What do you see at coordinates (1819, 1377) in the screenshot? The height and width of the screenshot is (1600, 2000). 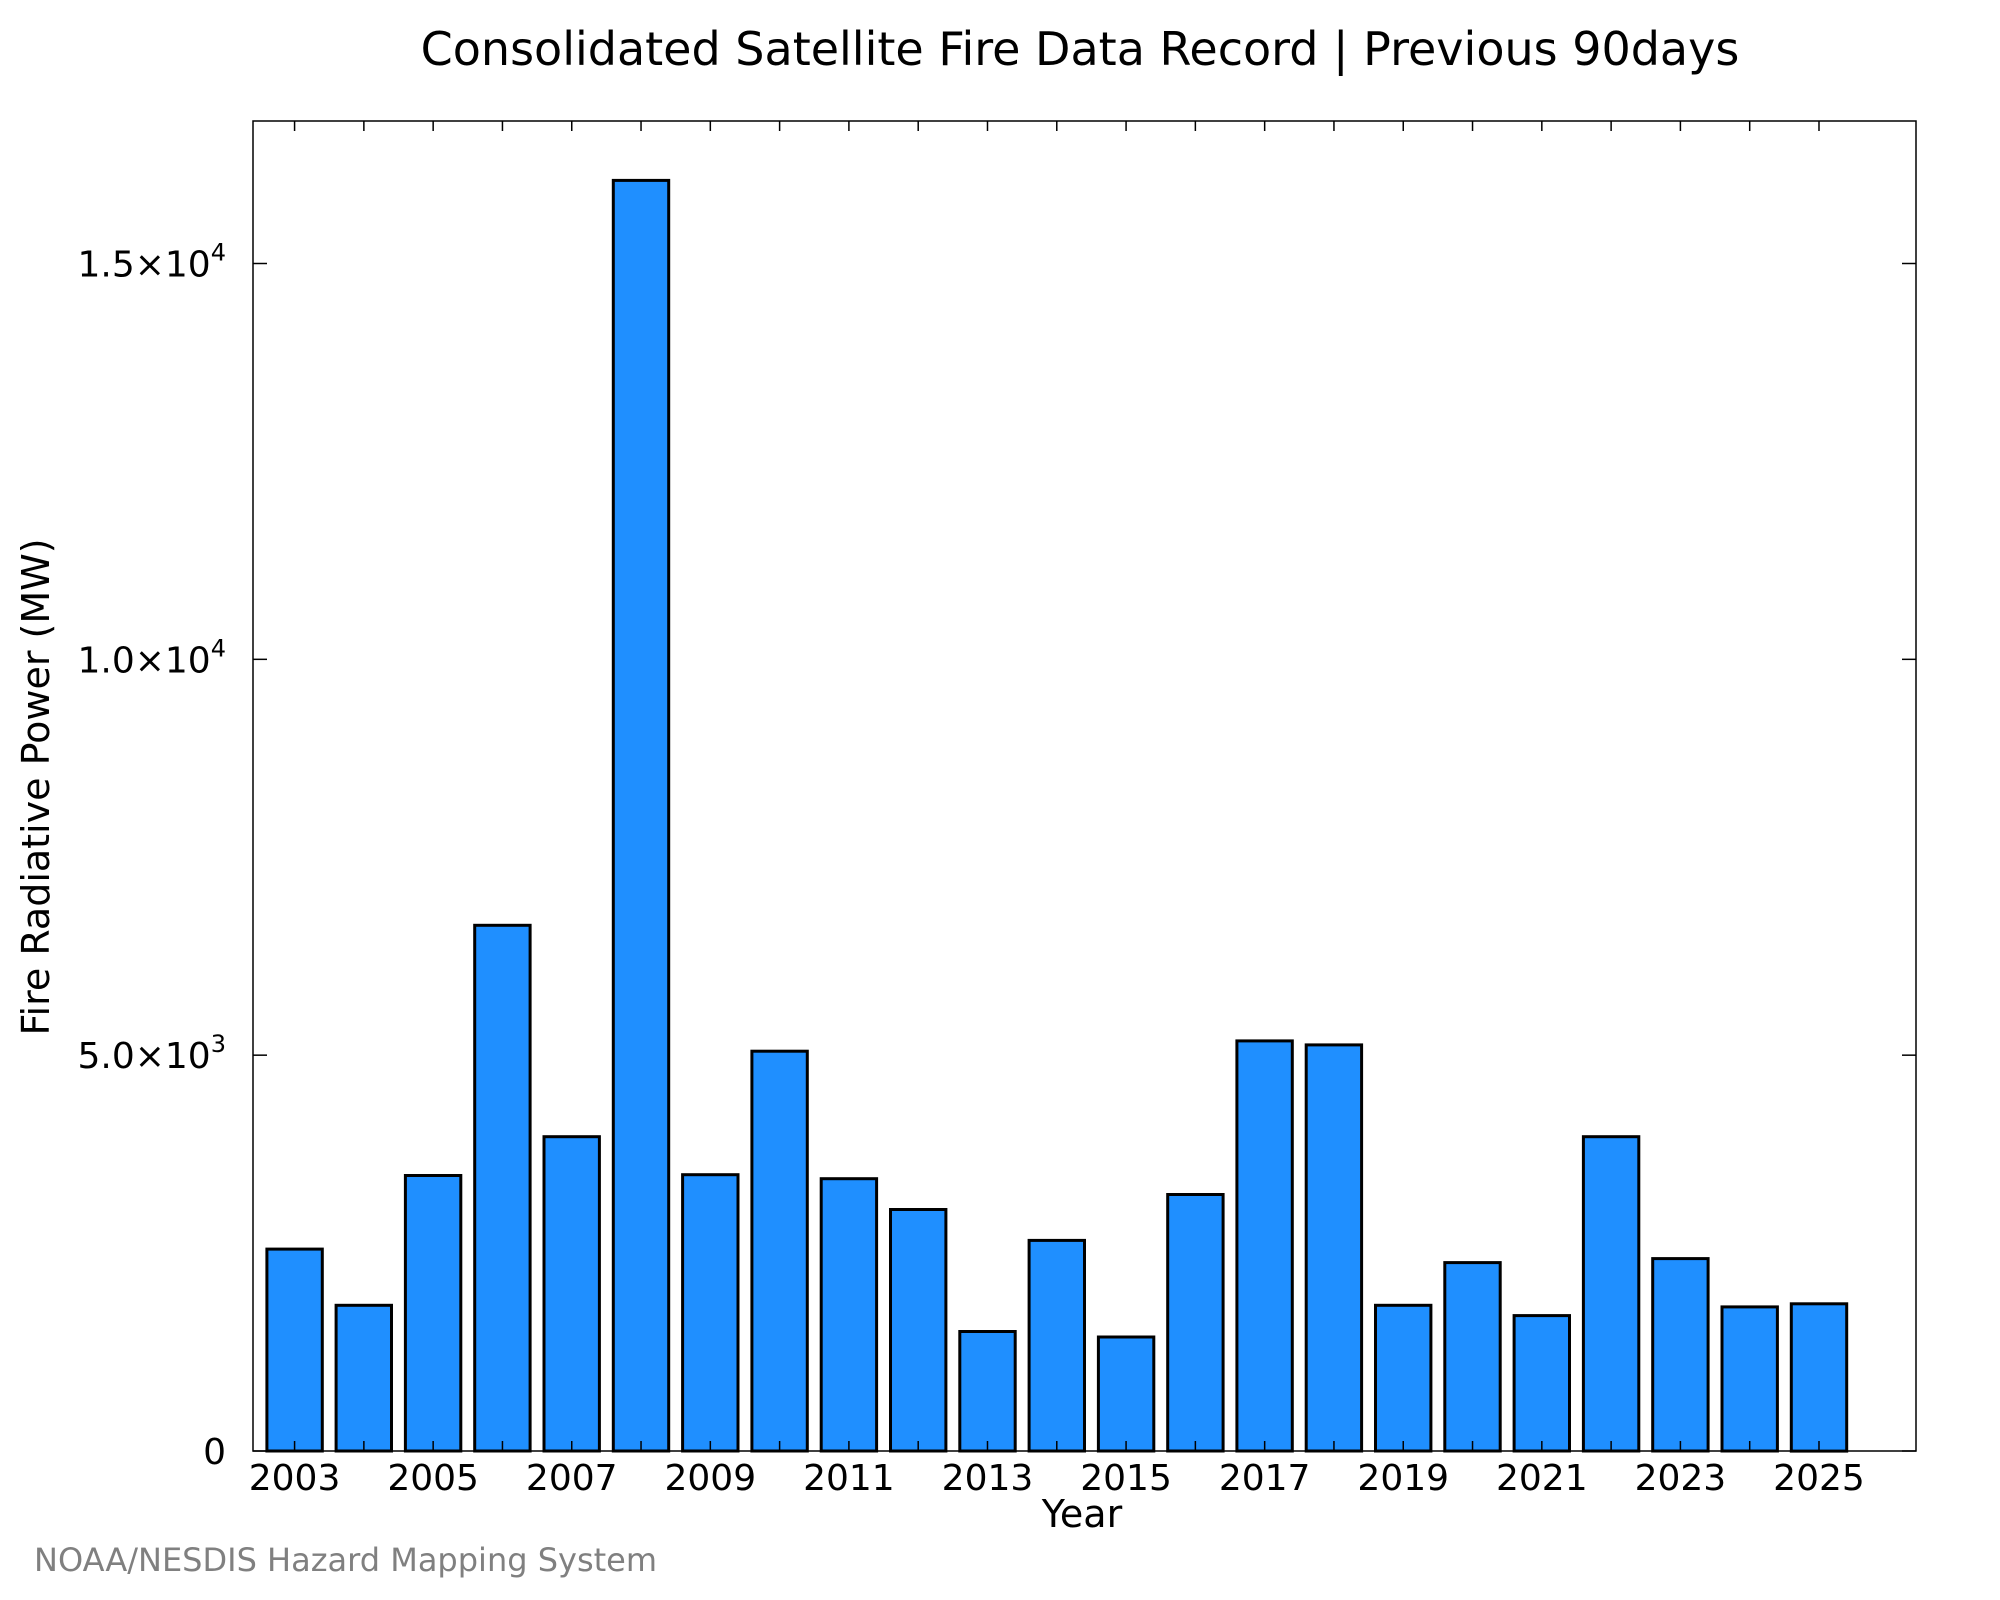 I see `bar-2025` at bounding box center [1819, 1377].